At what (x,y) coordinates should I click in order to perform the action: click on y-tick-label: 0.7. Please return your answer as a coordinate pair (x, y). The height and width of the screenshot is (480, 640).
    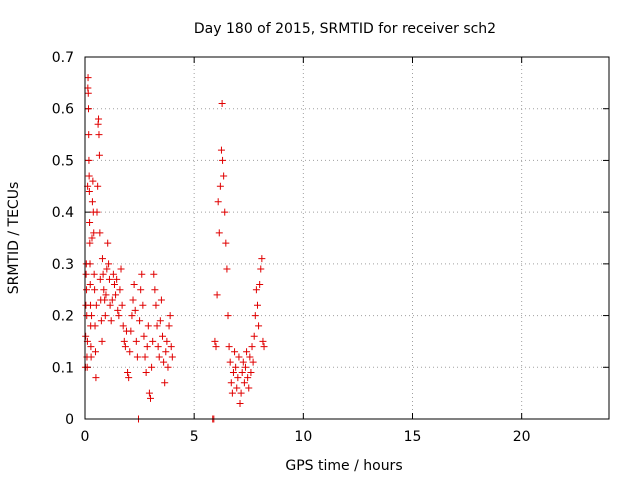
    Looking at the image, I should click on (63, 58).